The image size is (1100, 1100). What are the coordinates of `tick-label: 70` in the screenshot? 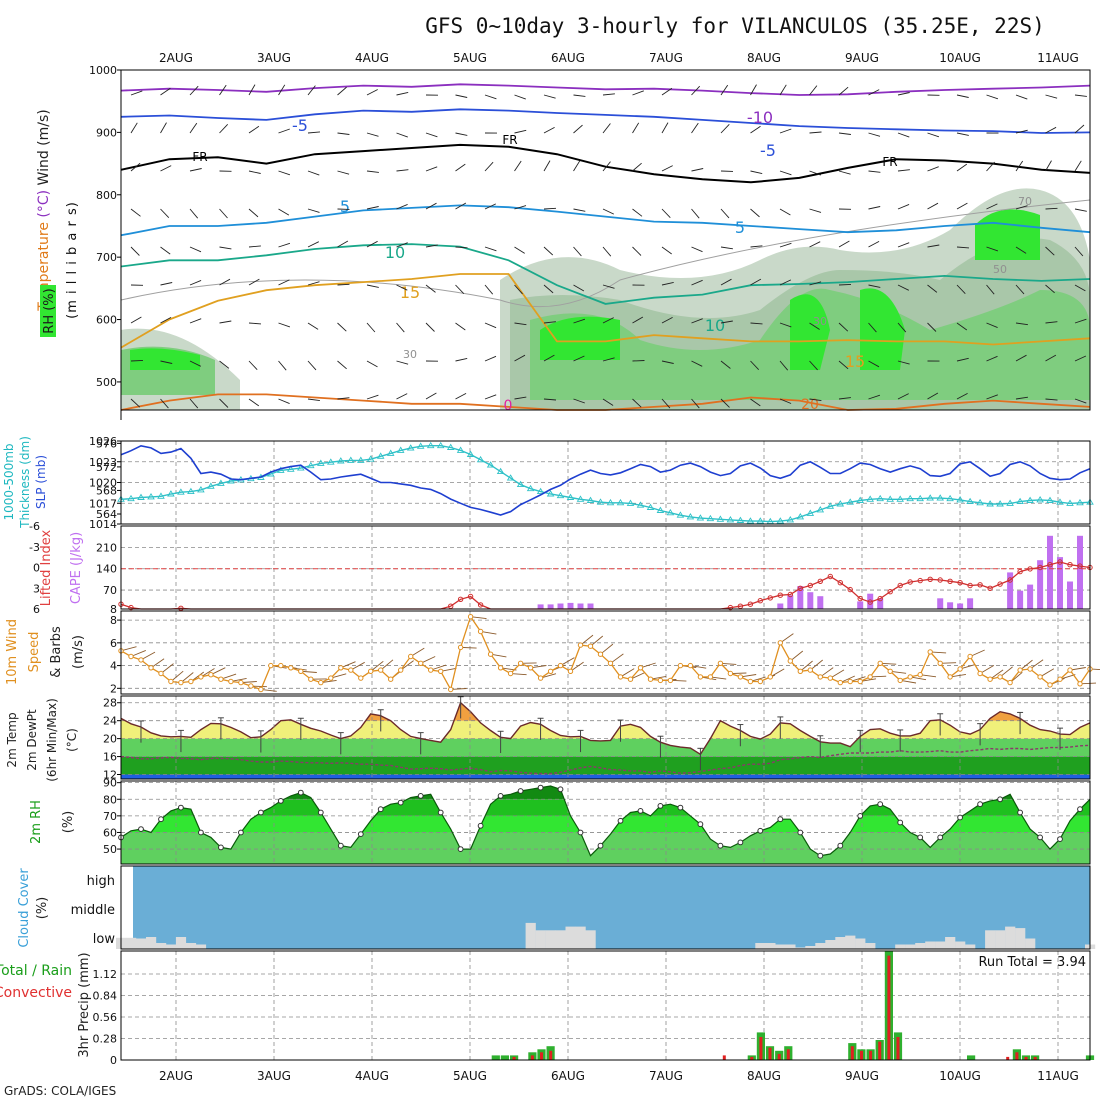 It's located at (110, 816).